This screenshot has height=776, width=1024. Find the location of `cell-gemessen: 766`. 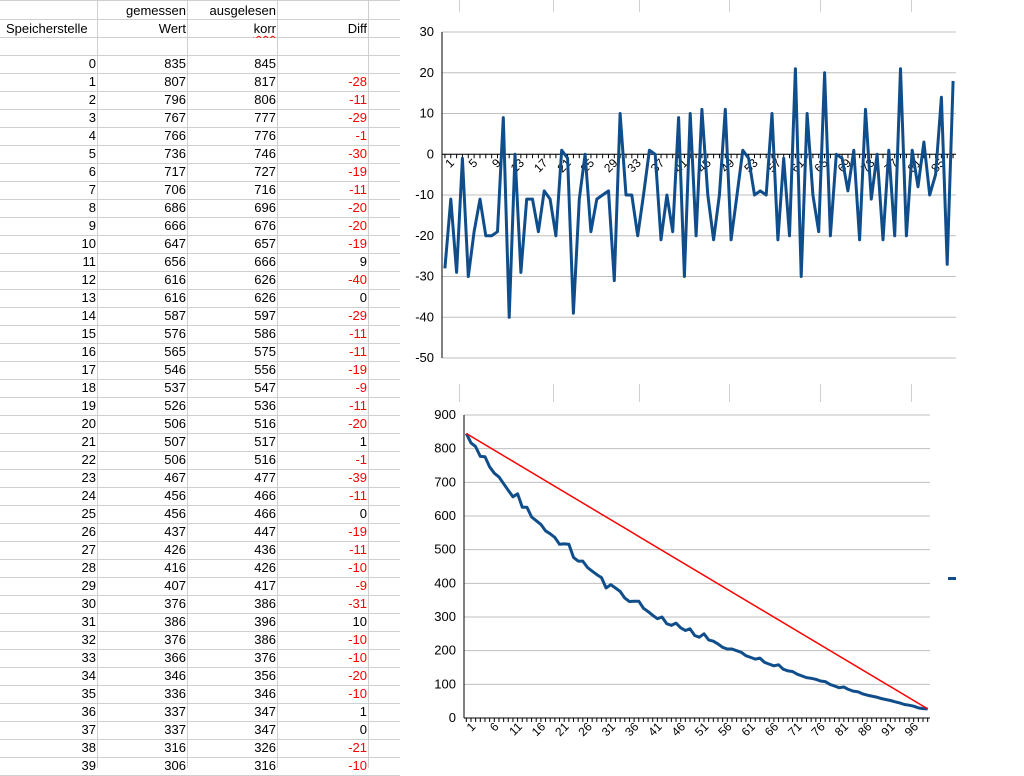

cell-gemessen: 766 is located at coordinates (141, 136).